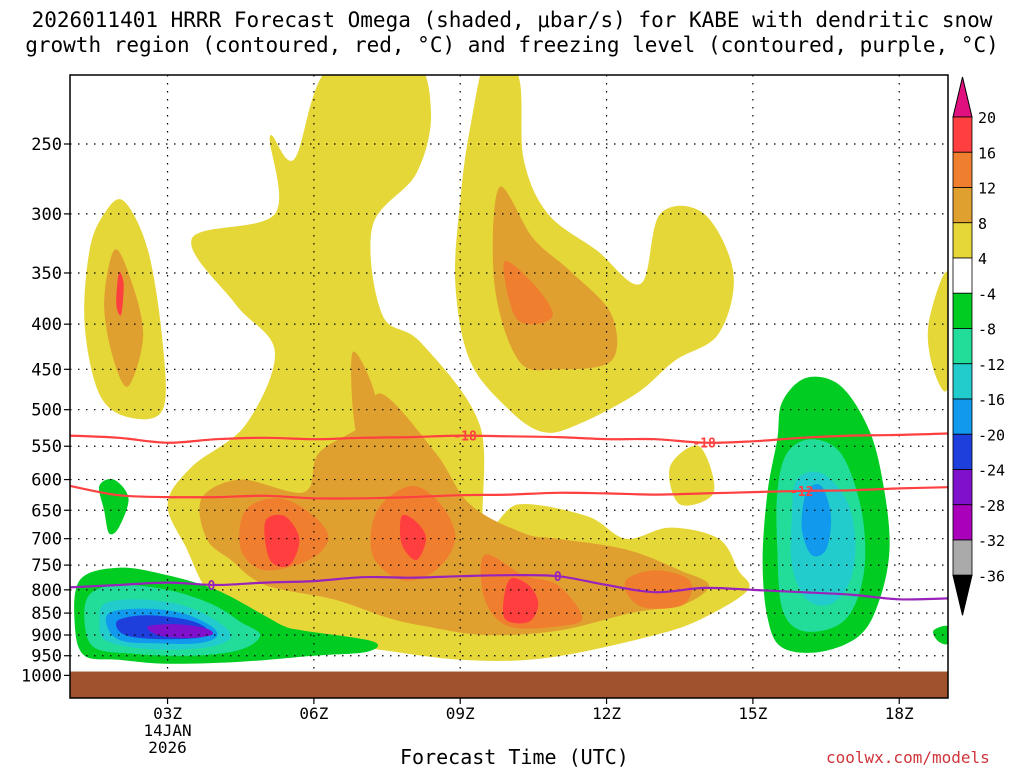  I want to click on y-tick-label-900: 900, so click(46, 636).